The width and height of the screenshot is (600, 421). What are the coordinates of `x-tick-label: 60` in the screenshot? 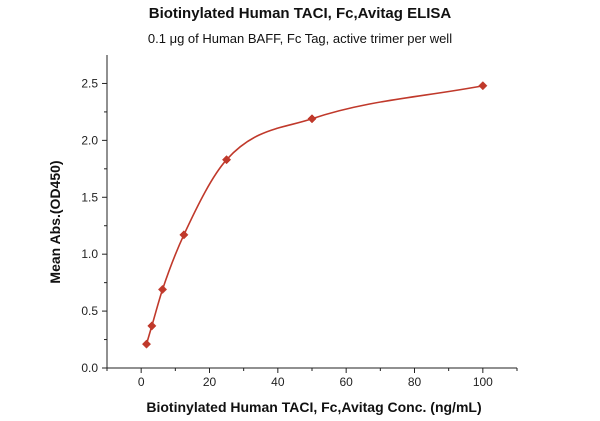 It's located at (346, 382).